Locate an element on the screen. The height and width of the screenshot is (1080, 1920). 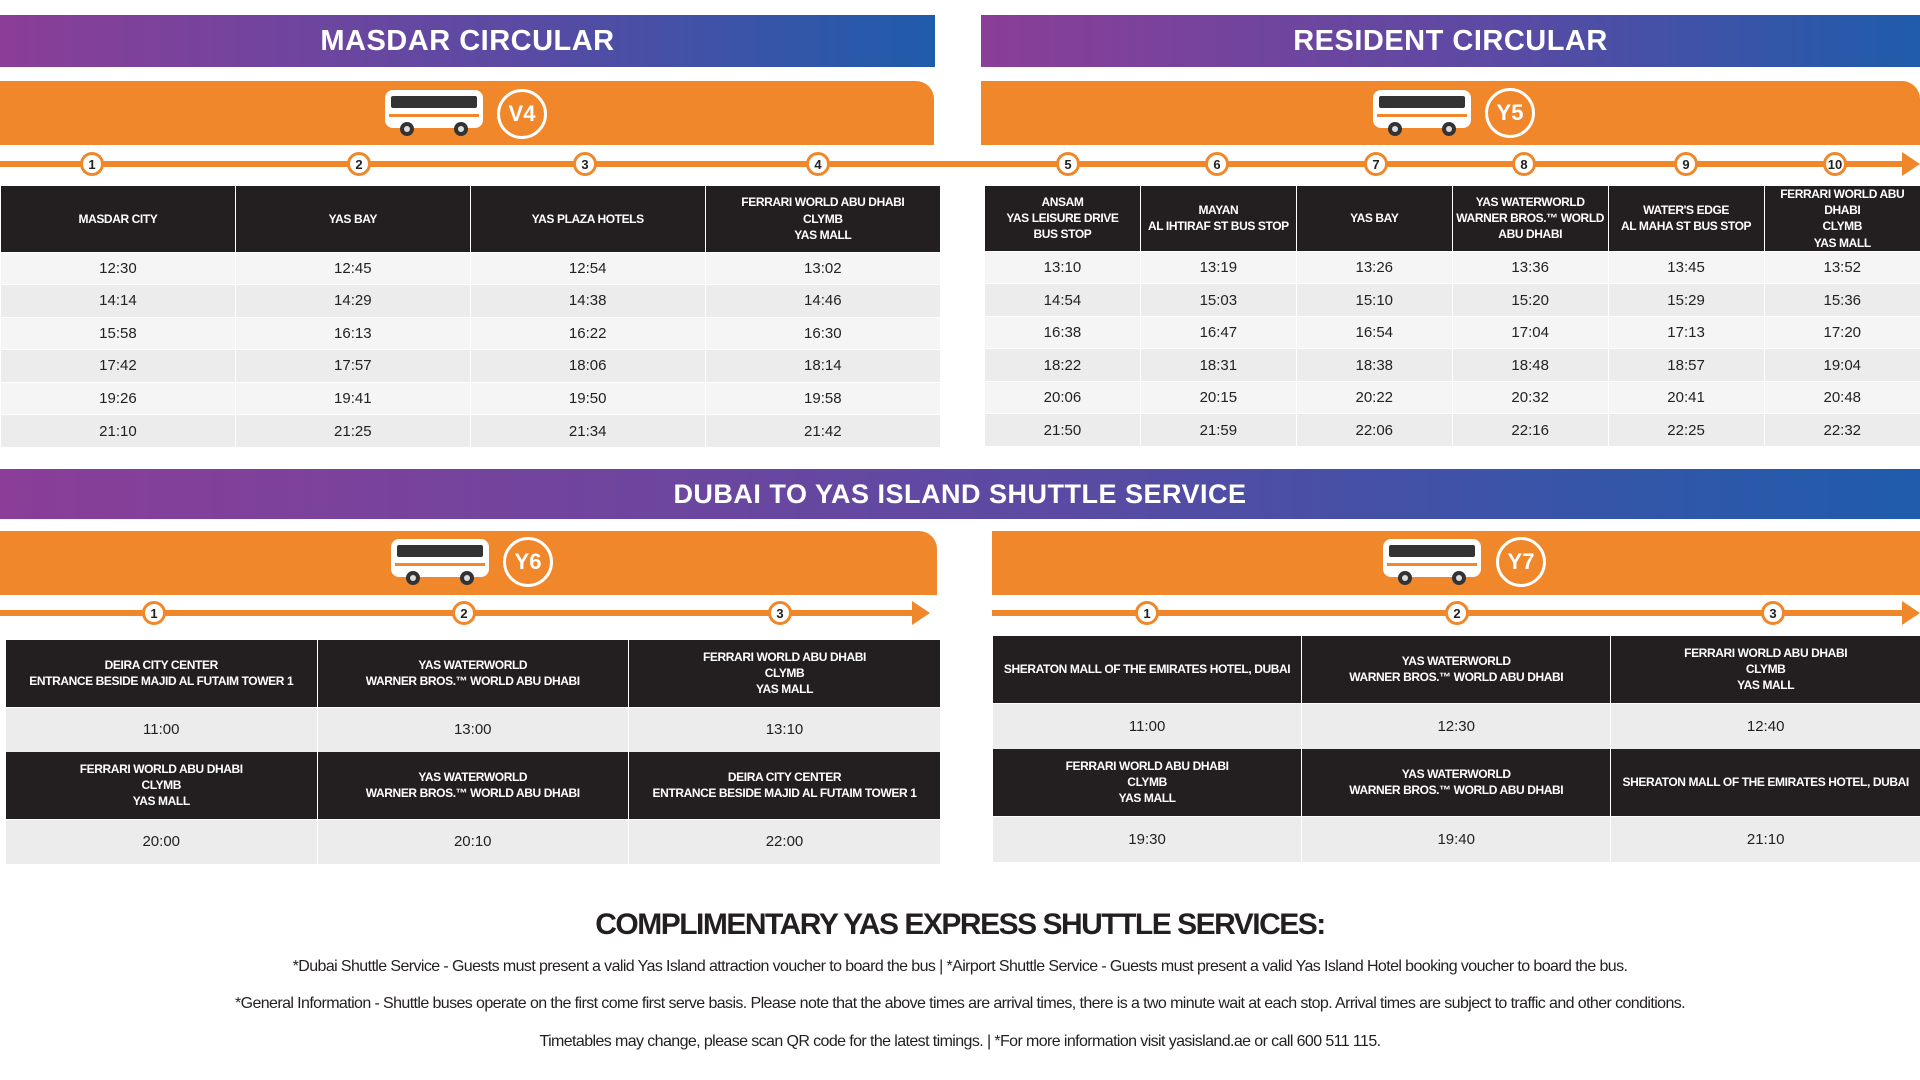
route-badge: Y7 is located at coordinates (1521, 562).